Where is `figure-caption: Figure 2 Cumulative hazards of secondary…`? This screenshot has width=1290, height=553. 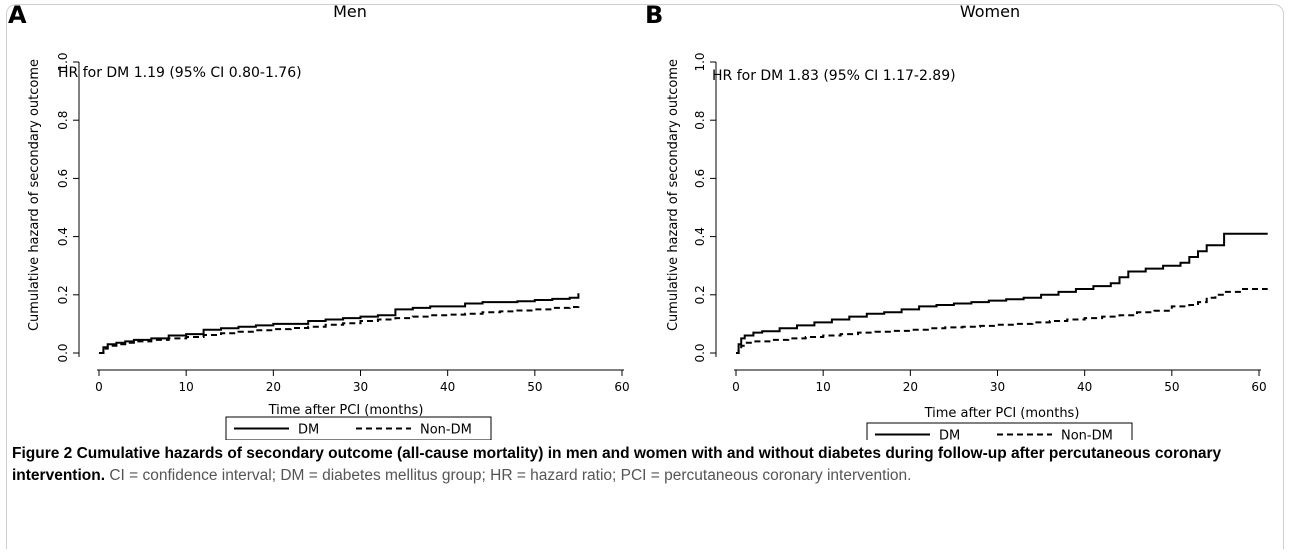 figure-caption: Figure 2 Cumulative hazards of secondary… is located at coordinates (642, 465).